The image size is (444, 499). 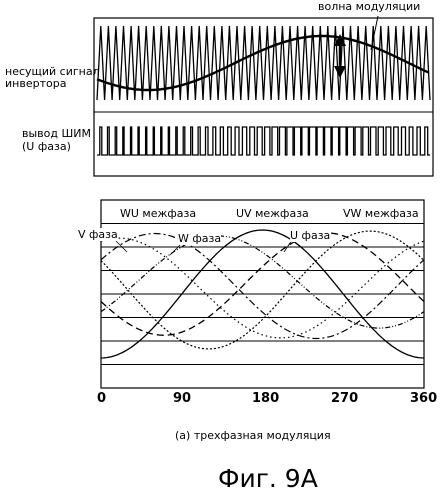 What do you see at coordinates (369, 6) in the screenshot?
I see `modulation-wave-label: волна модуляции` at bounding box center [369, 6].